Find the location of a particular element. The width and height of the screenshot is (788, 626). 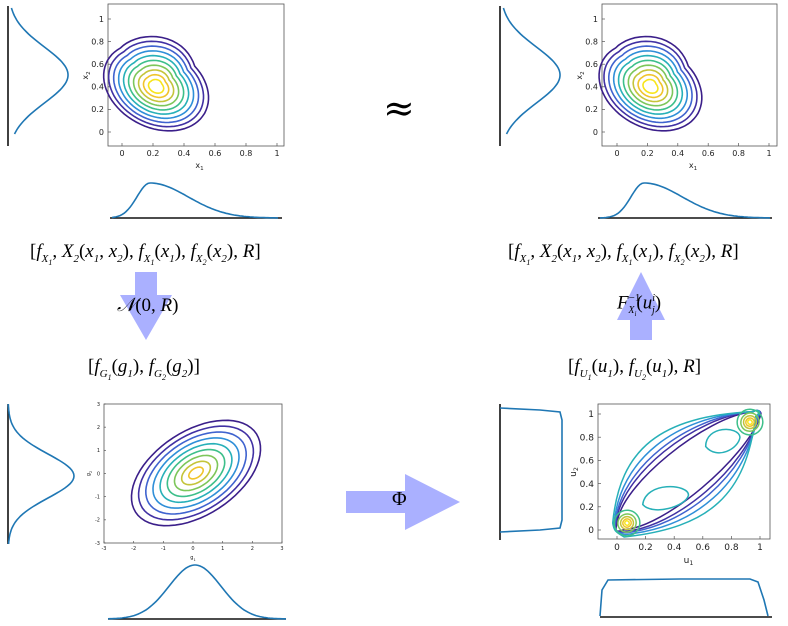

x-tick-label: -2 is located at coordinates (133, 549).